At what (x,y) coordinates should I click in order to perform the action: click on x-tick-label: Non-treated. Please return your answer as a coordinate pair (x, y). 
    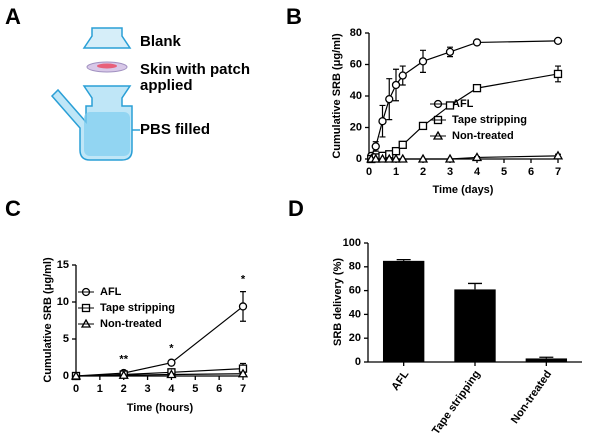
    Looking at the image, I should click on (531, 397).